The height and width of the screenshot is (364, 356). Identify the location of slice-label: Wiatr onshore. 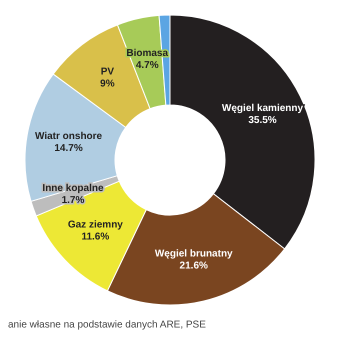
(68, 136).